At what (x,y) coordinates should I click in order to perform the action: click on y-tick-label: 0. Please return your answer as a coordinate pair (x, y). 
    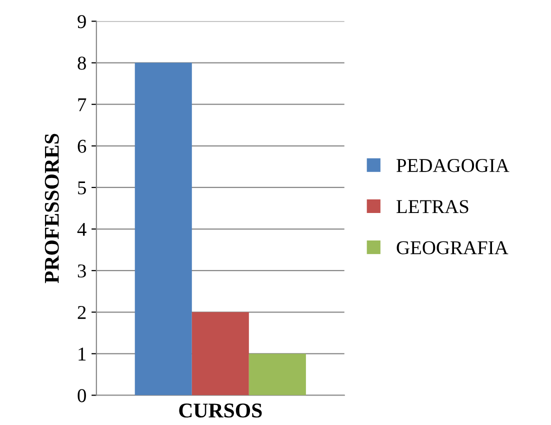
    Looking at the image, I should click on (82, 395).